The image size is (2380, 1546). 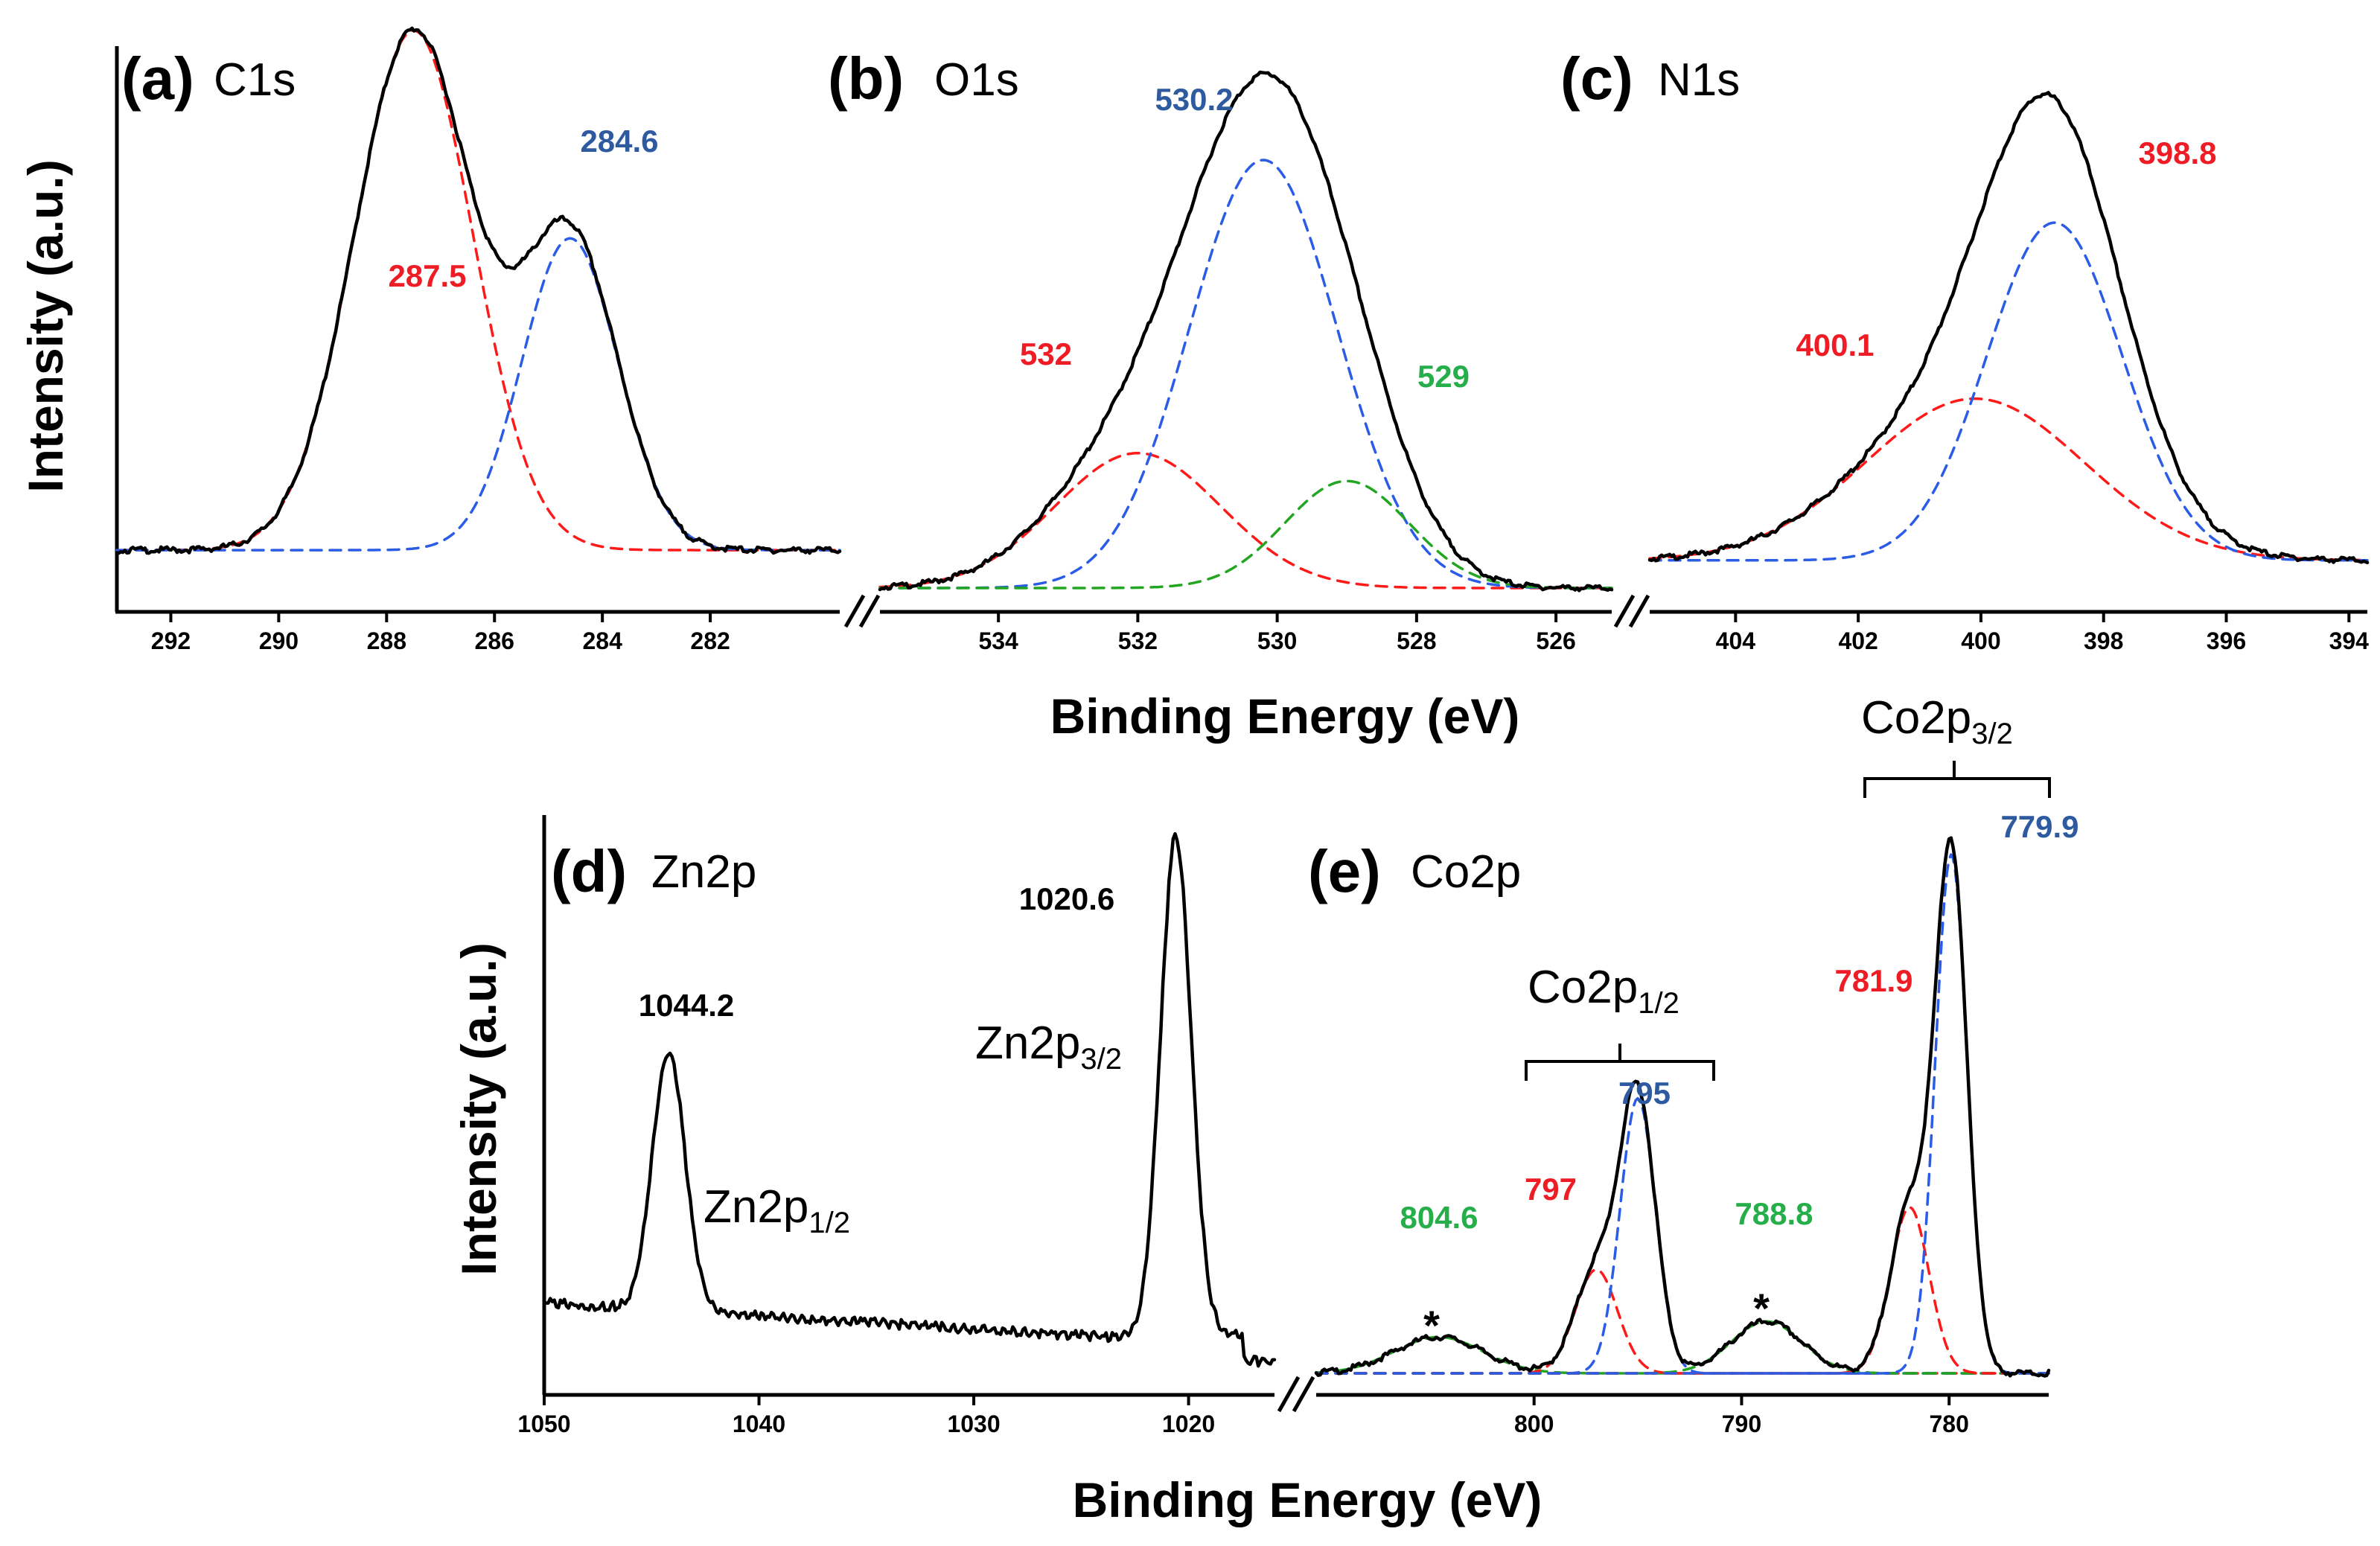 I want to click on x-tick-label-b-532: 532, so click(x=1138, y=640).